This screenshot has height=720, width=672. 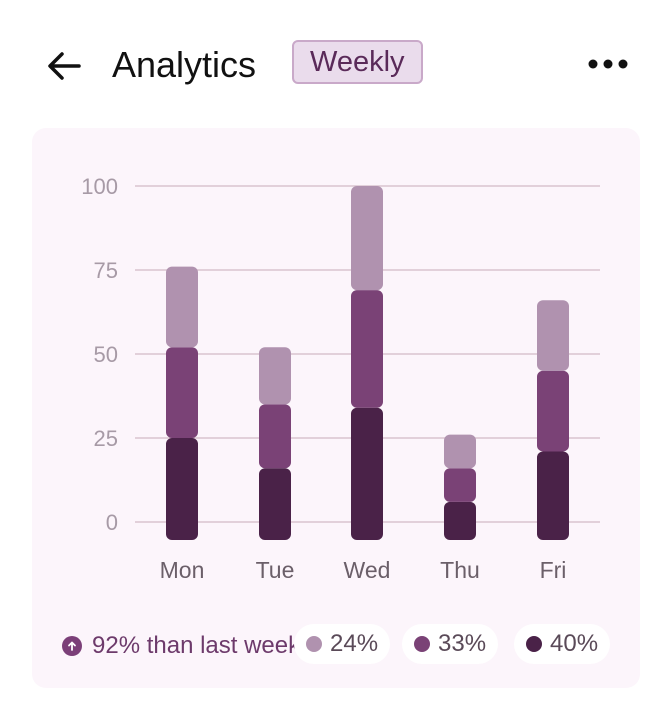 I want to click on arrow-left-icon, so click(x=64, y=66).